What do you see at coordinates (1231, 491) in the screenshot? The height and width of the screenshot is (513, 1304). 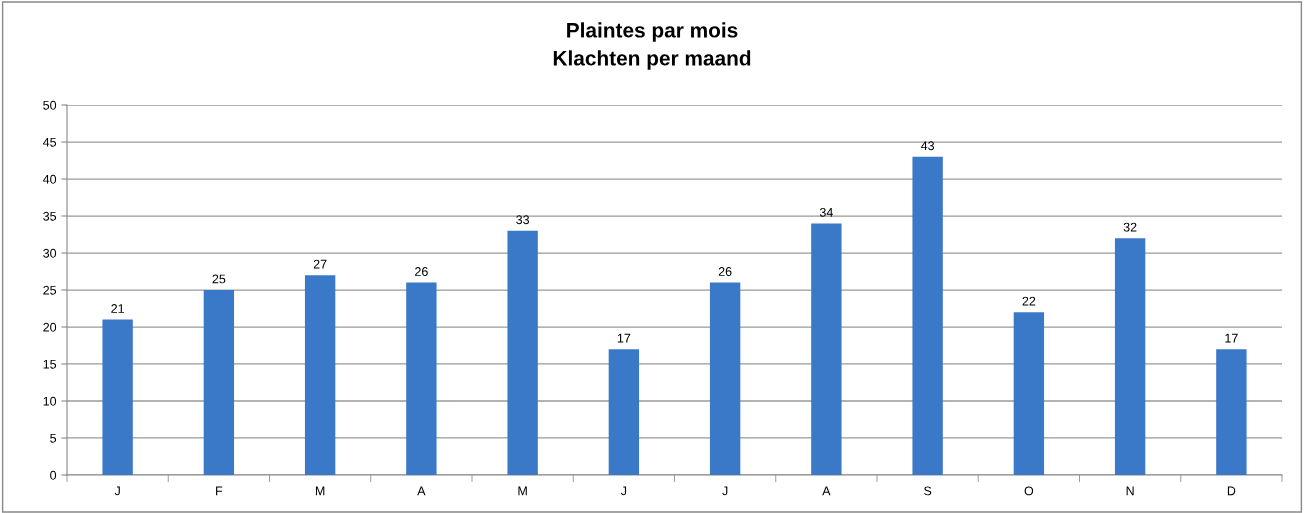 I see `x-tick-label: D` at bounding box center [1231, 491].